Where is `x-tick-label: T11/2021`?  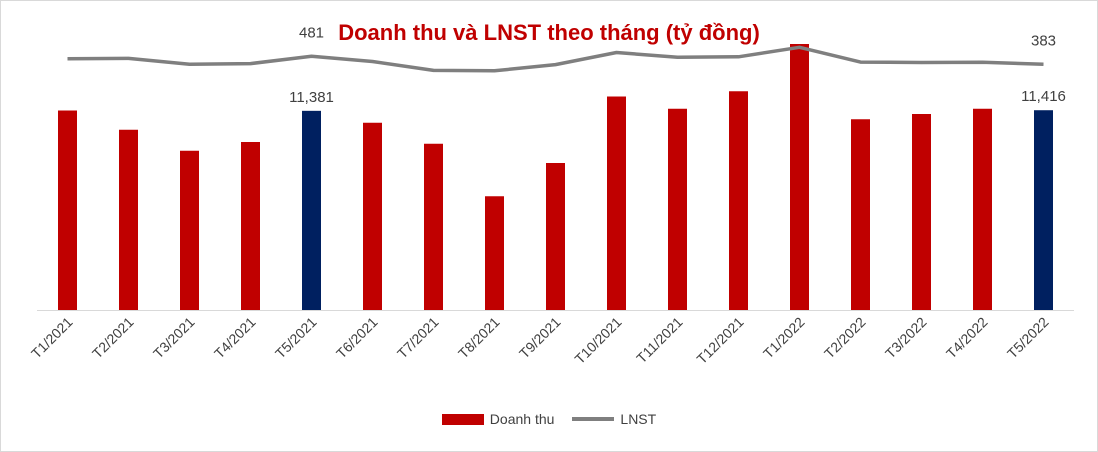
x-tick-label: T11/2021 is located at coordinates (659, 340).